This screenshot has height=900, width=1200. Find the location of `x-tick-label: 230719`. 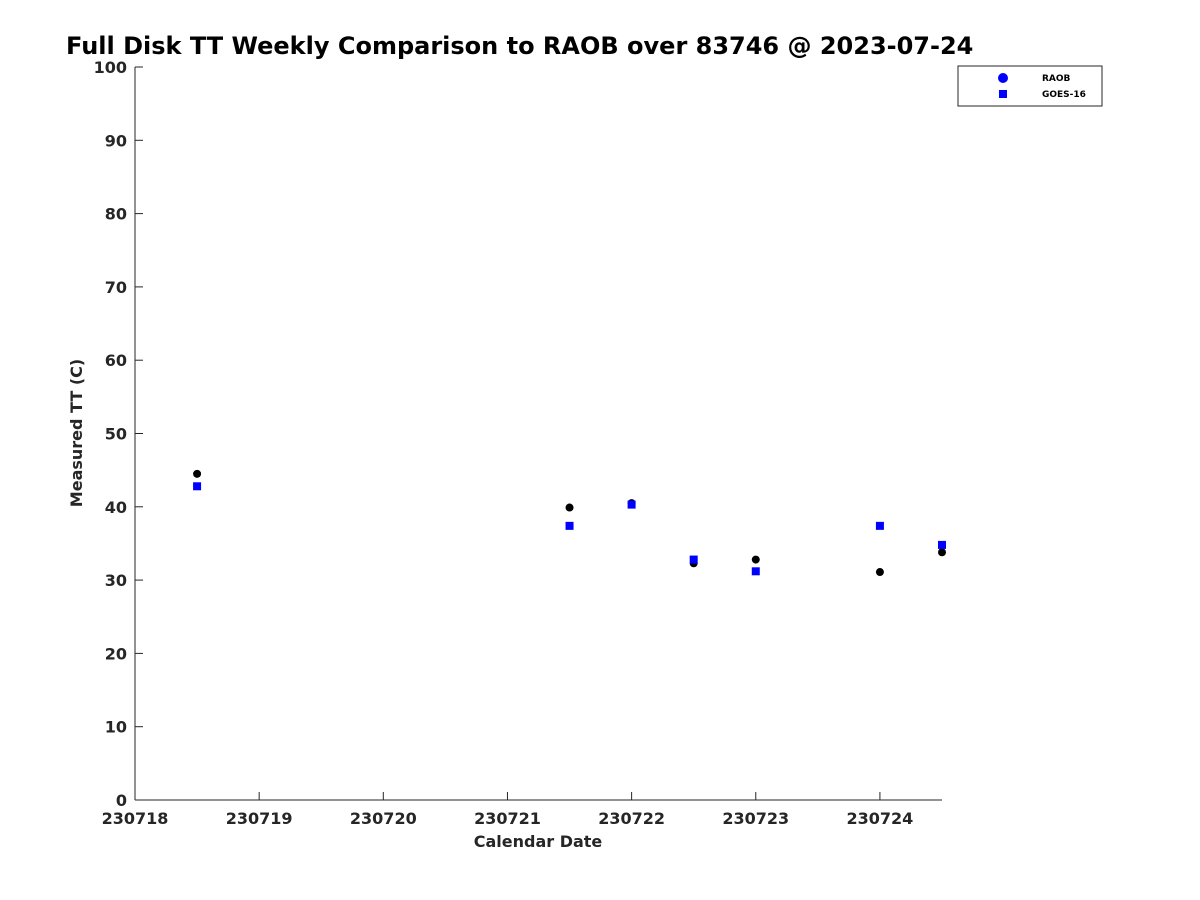

x-tick-label: 230719 is located at coordinates (259, 818).